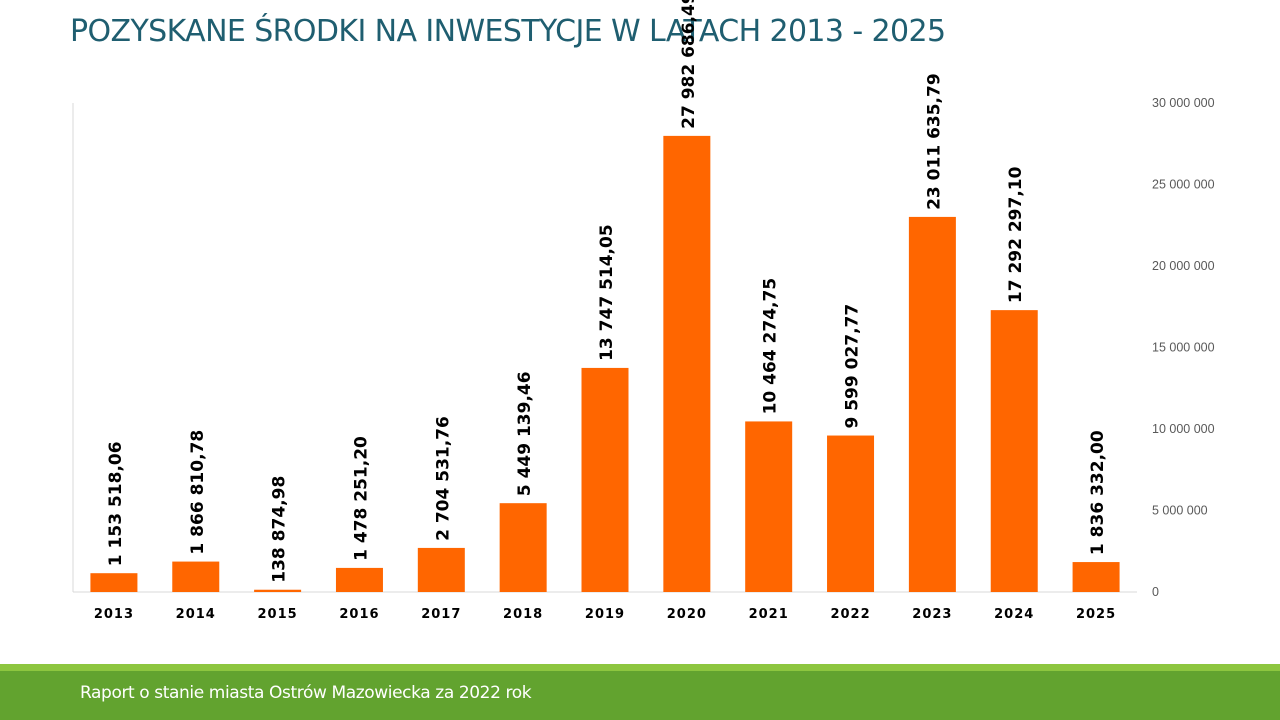 Image resolution: width=1280 pixels, height=720 pixels. What do you see at coordinates (1183, 185) in the screenshot?
I see `y-tick-label: 25 000 000` at bounding box center [1183, 185].